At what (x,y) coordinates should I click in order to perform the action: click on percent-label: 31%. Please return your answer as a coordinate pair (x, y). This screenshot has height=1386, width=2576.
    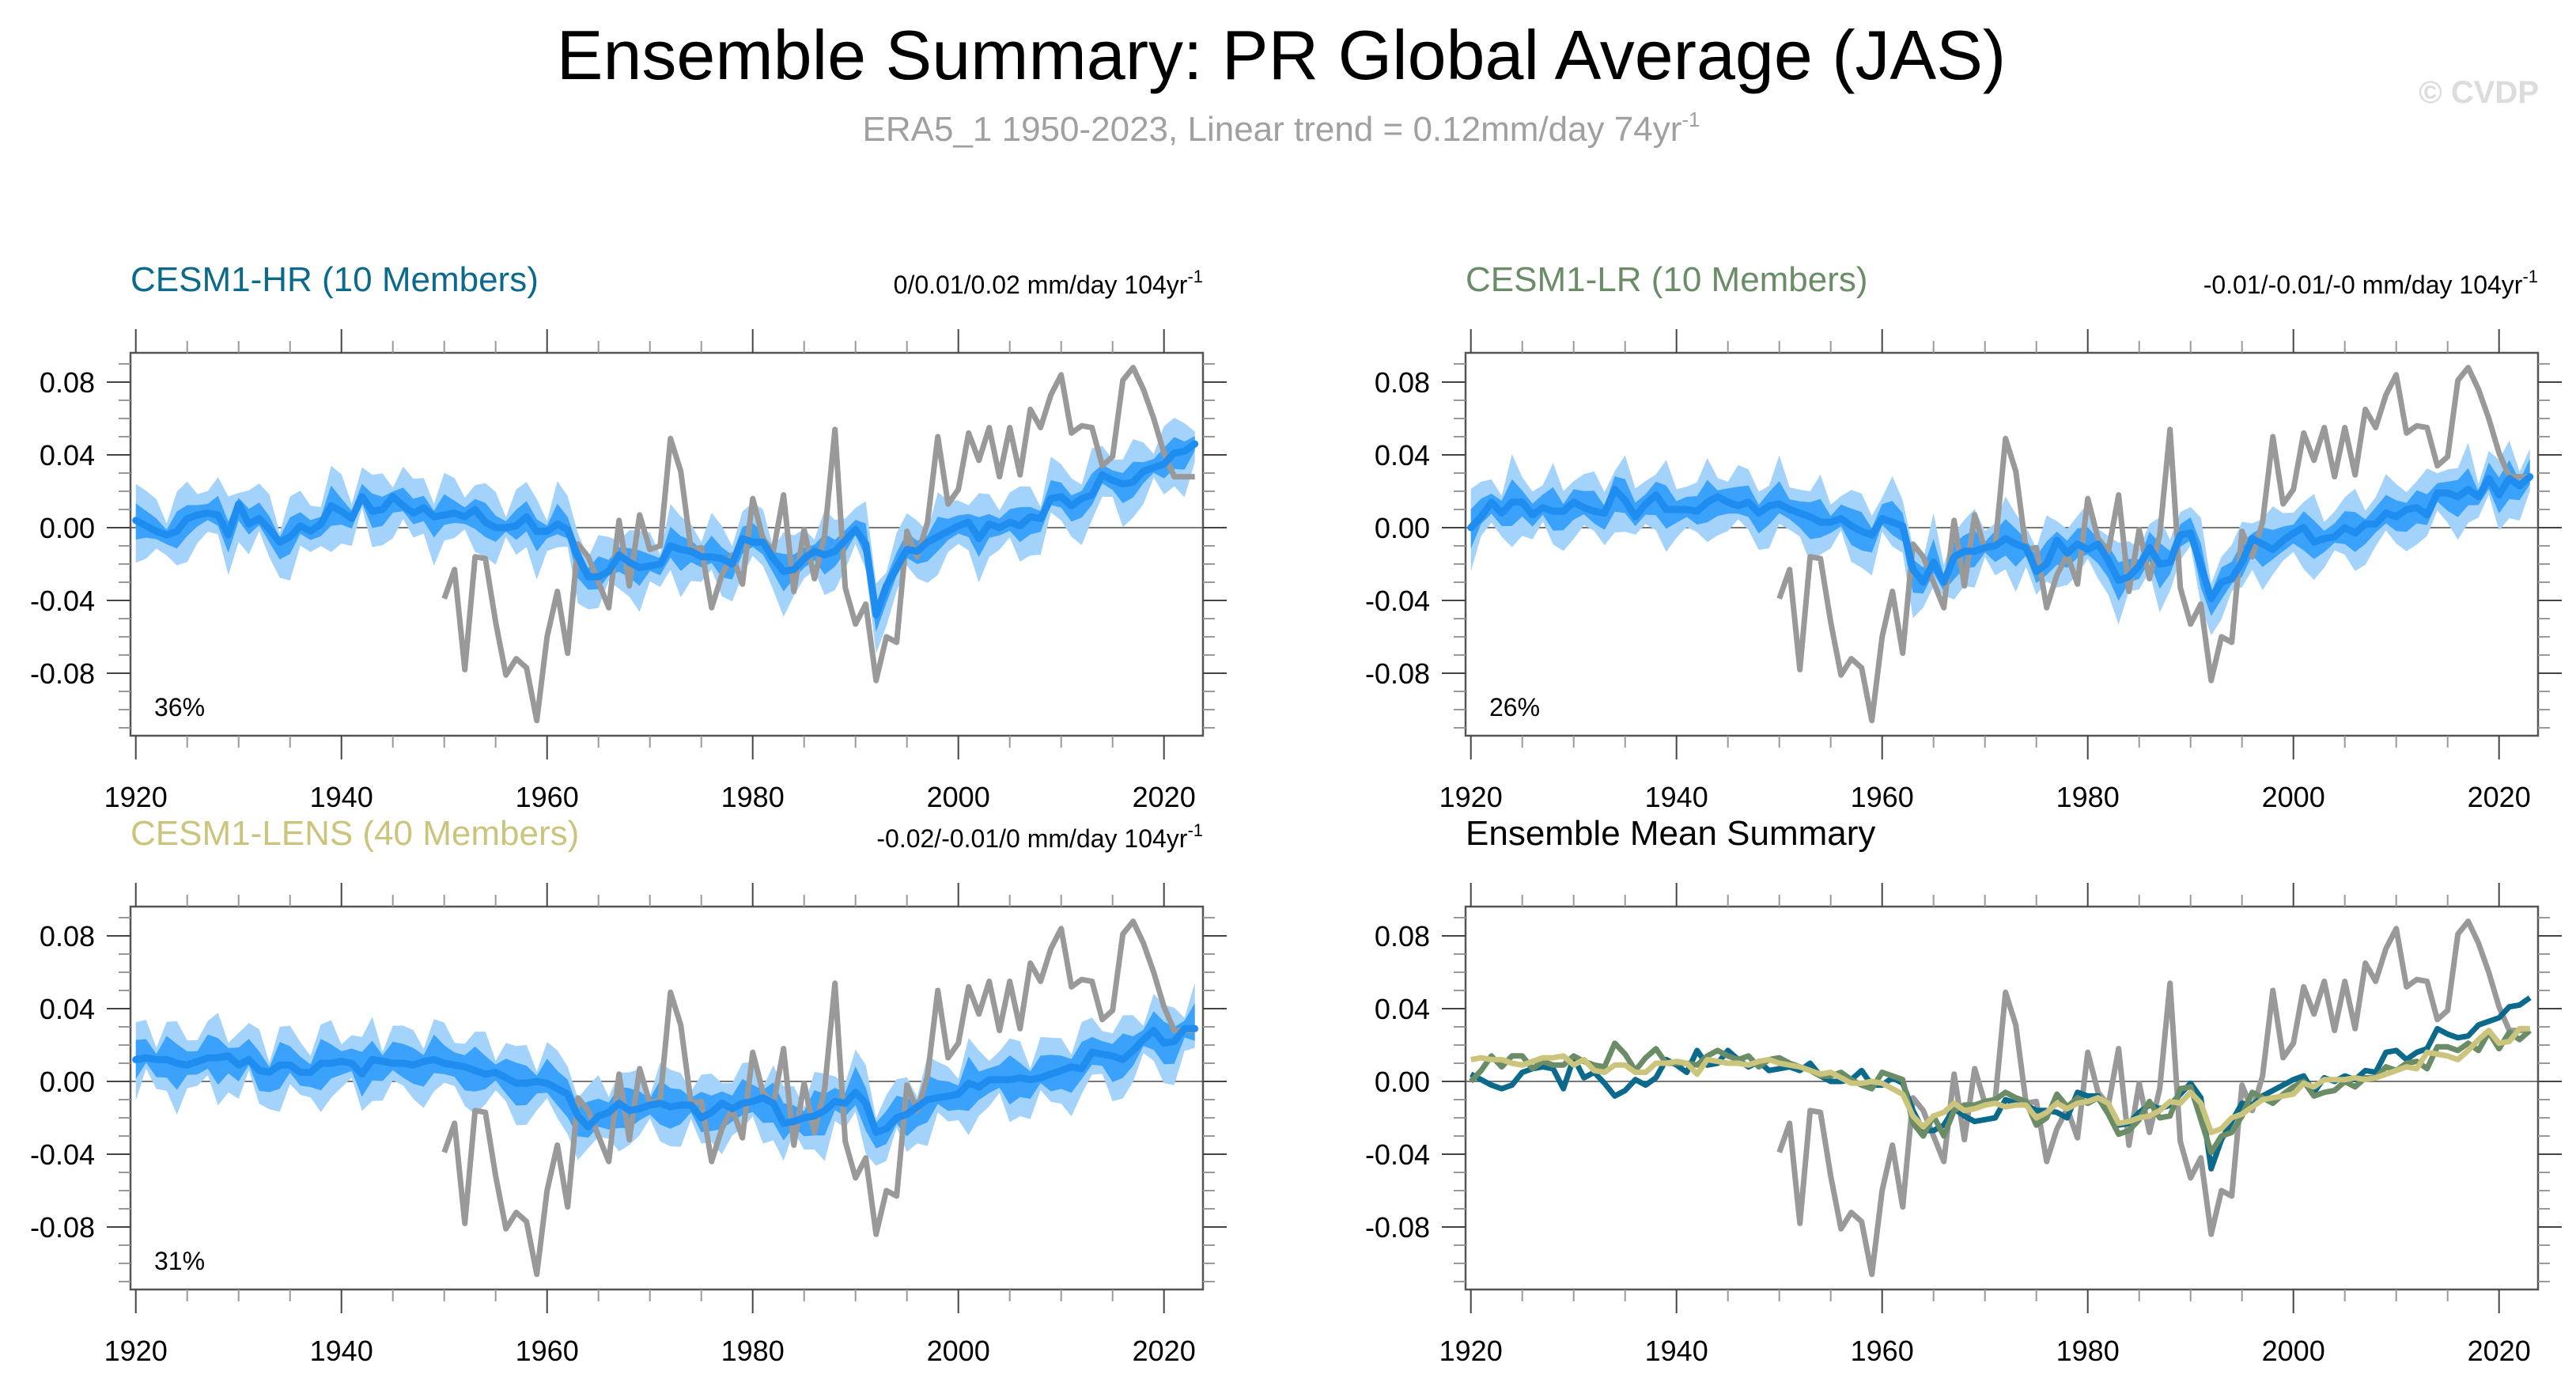
    Looking at the image, I should click on (179, 1261).